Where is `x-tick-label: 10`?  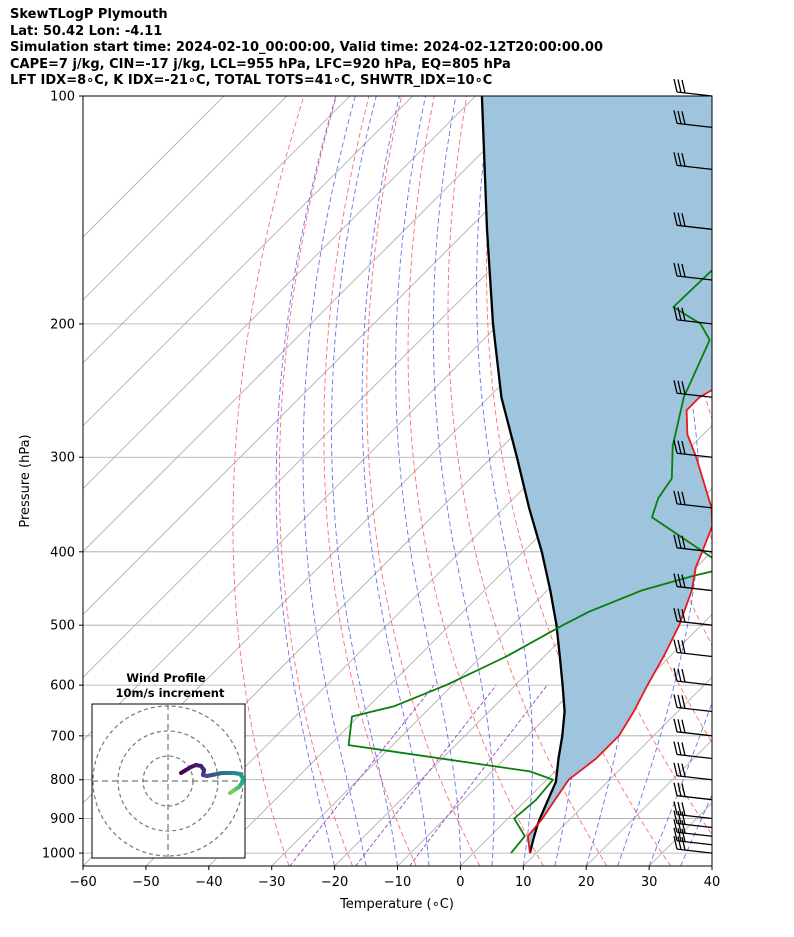
x-tick-label: 10 is located at coordinates (523, 882).